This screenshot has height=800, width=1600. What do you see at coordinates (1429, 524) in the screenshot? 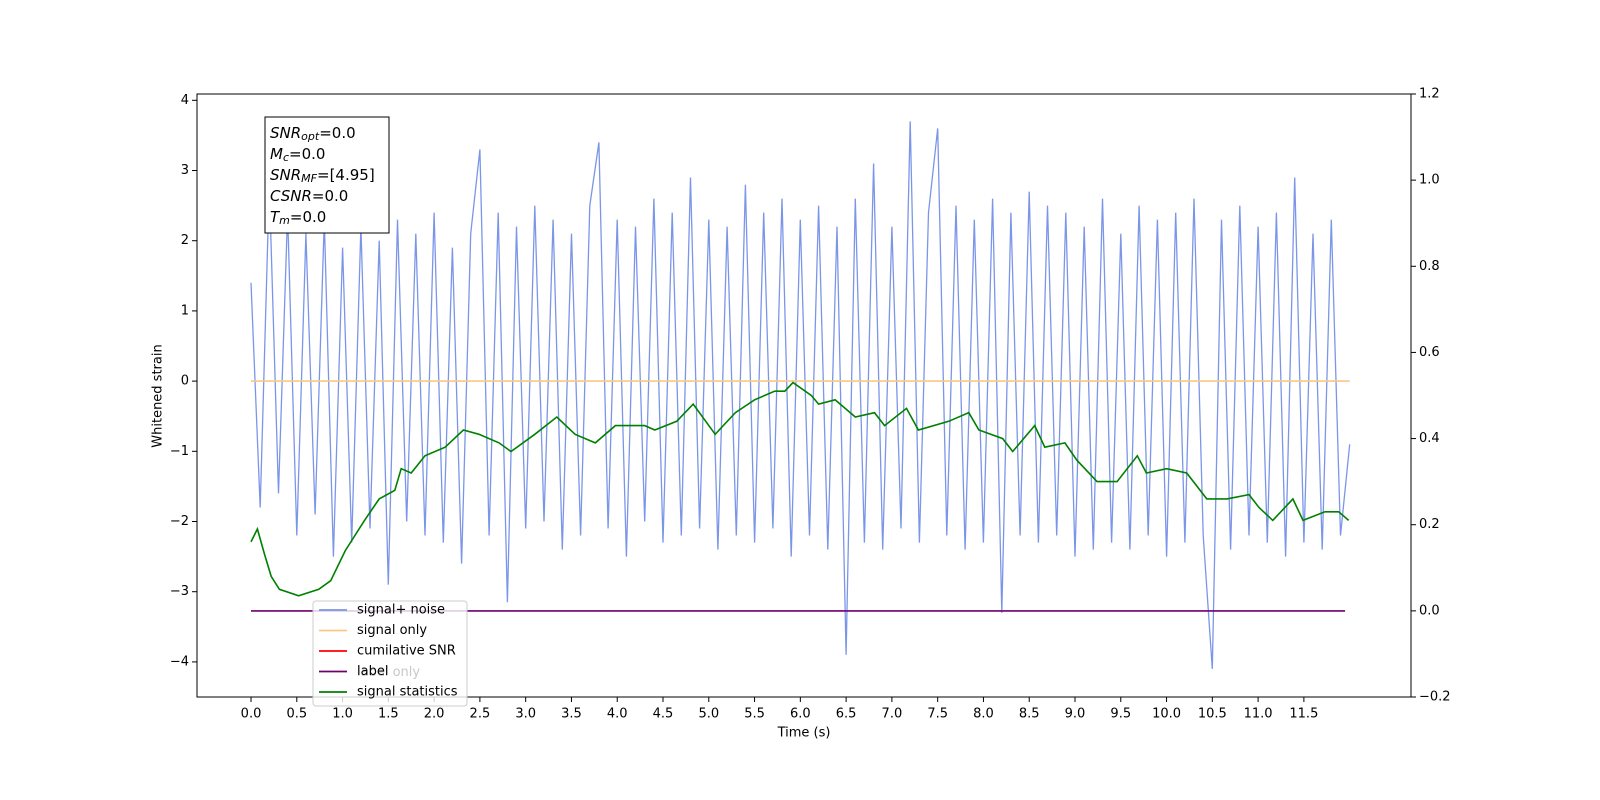
I see `y2-tick-label: 0.2` at bounding box center [1429, 524].